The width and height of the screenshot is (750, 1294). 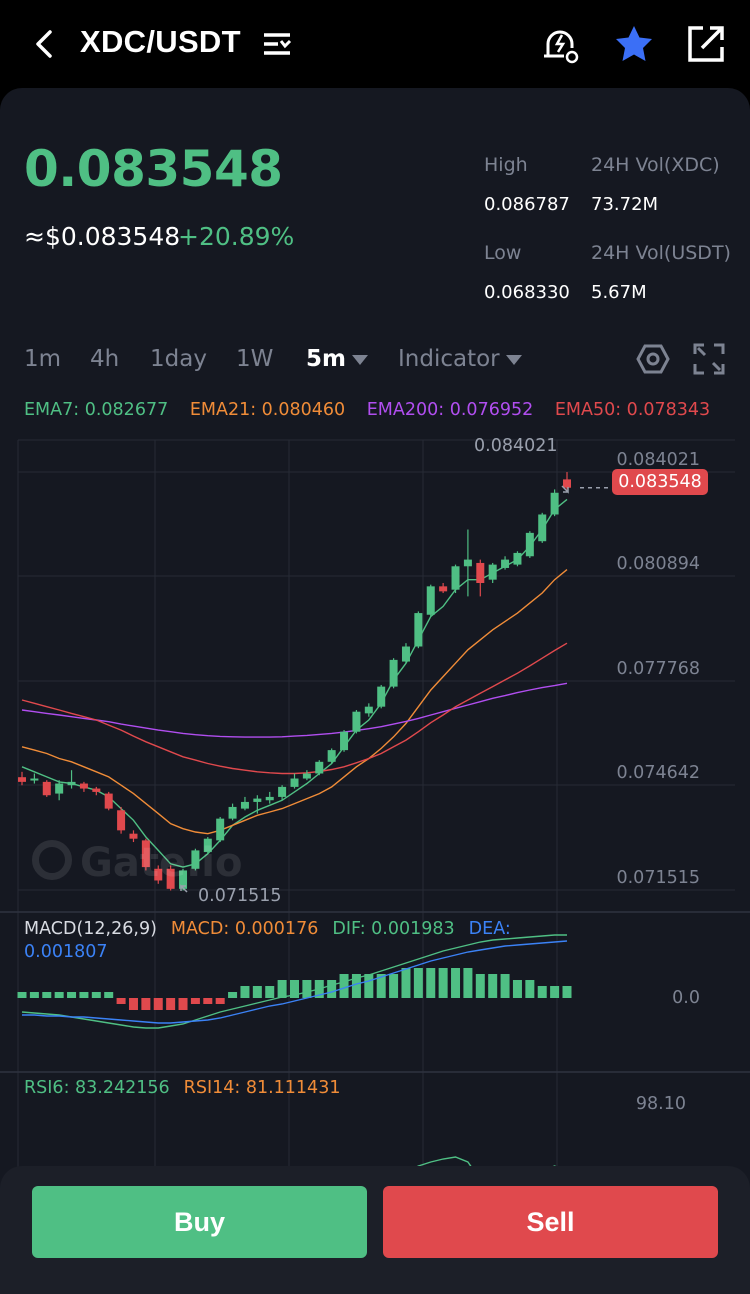 I want to click on chart-settings-icon, so click(x=653, y=359).